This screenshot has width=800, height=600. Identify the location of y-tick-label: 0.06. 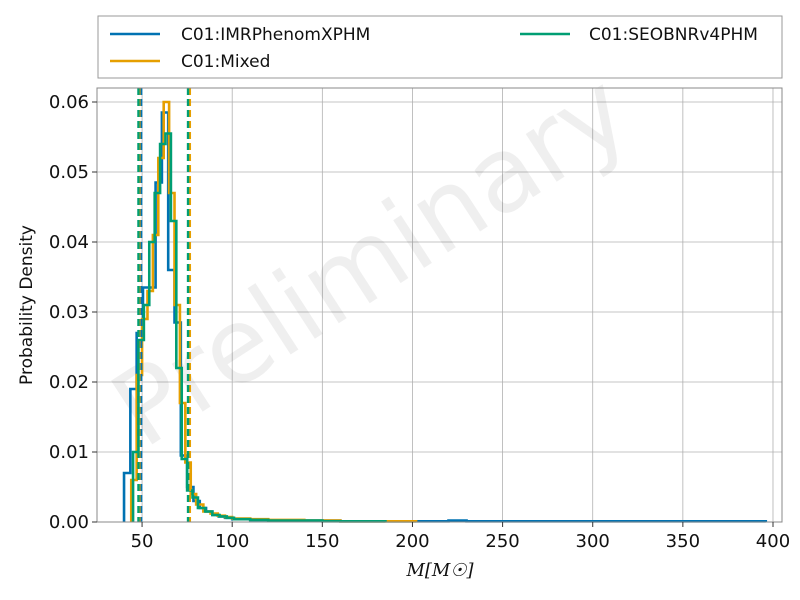
(69, 102).